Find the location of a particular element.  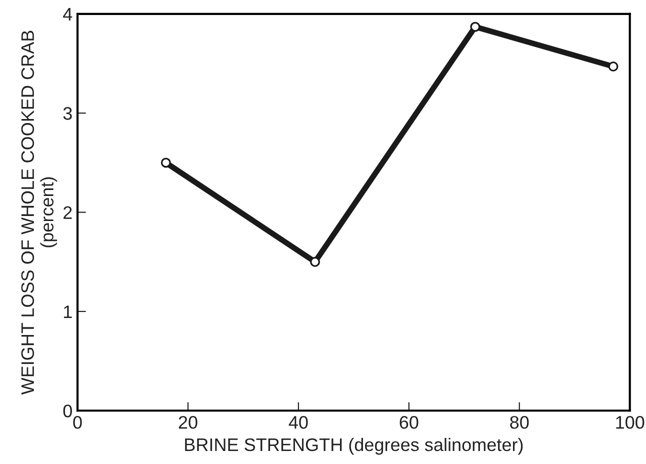

x-tick-label: 100 is located at coordinates (630, 422).